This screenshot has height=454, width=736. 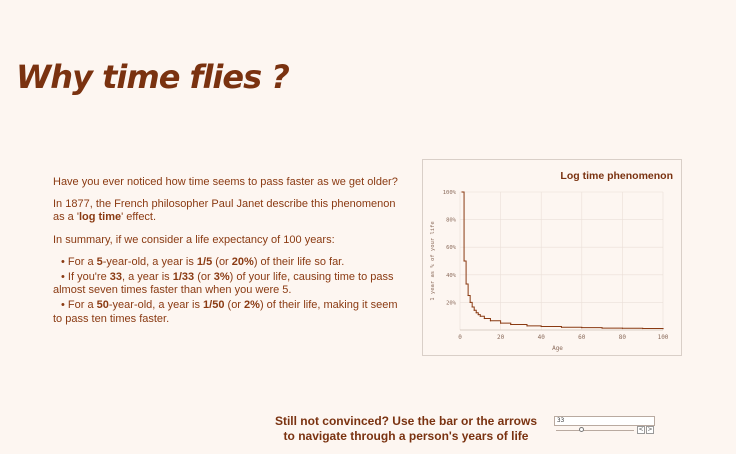 What do you see at coordinates (650, 430) in the screenshot?
I see `next-year-button: >` at bounding box center [650, 430].